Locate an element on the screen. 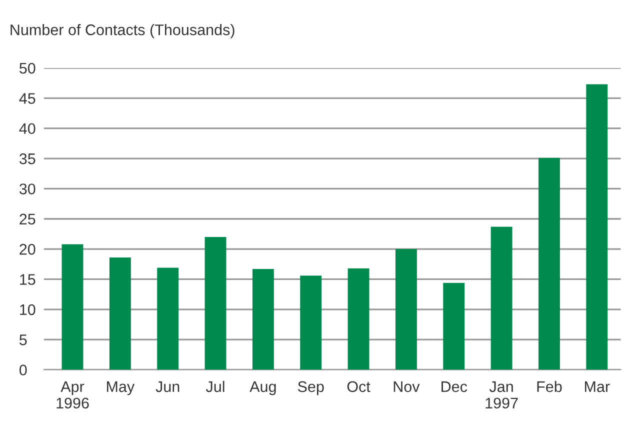 The height and width of the screenshot is (425, 627). x-tick-label: Mar is located at coordinates (597, 386).